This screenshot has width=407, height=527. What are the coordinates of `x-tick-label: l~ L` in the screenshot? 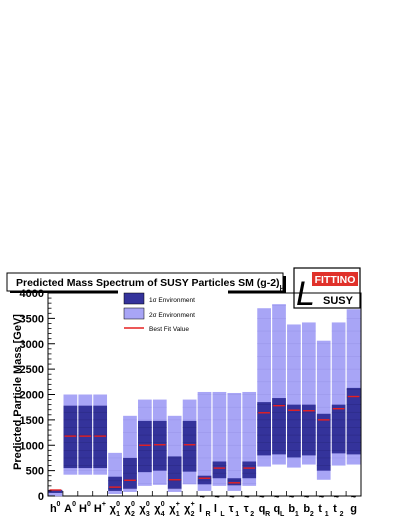 It's located at (220, 505).